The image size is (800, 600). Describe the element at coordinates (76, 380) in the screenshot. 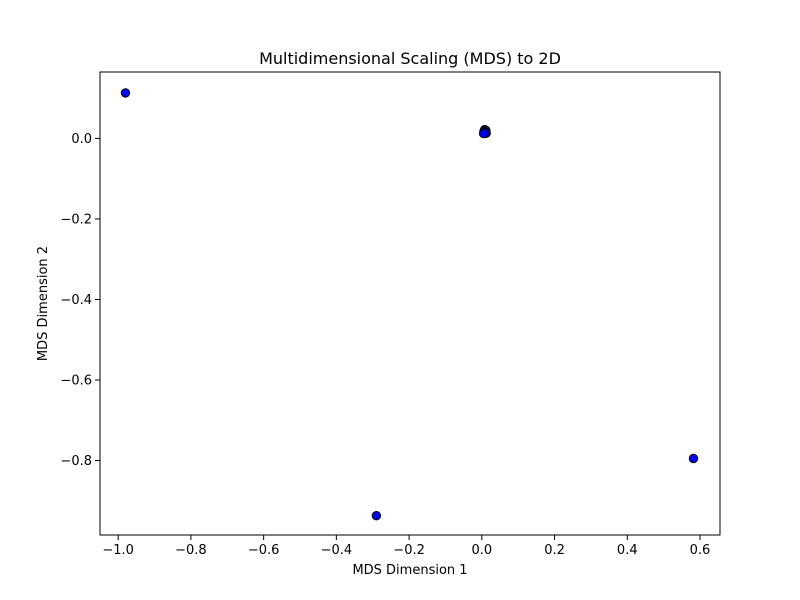

I see `y-tick-label: −0.6` at that location.